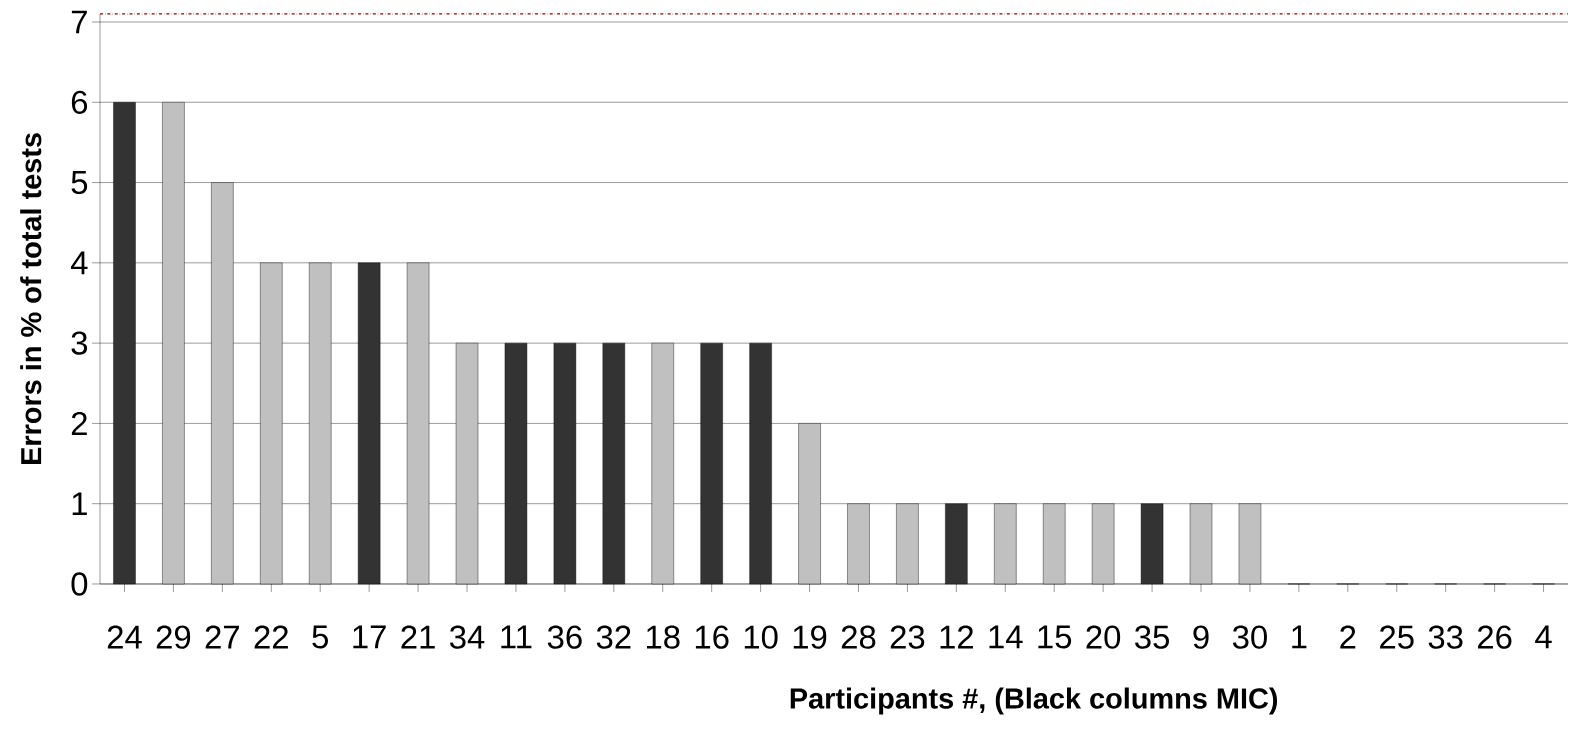 The width and height of the screenshot is (1581, 750). I want to click on y-axis-title: Errors in % of total tests, so click(31, 298).